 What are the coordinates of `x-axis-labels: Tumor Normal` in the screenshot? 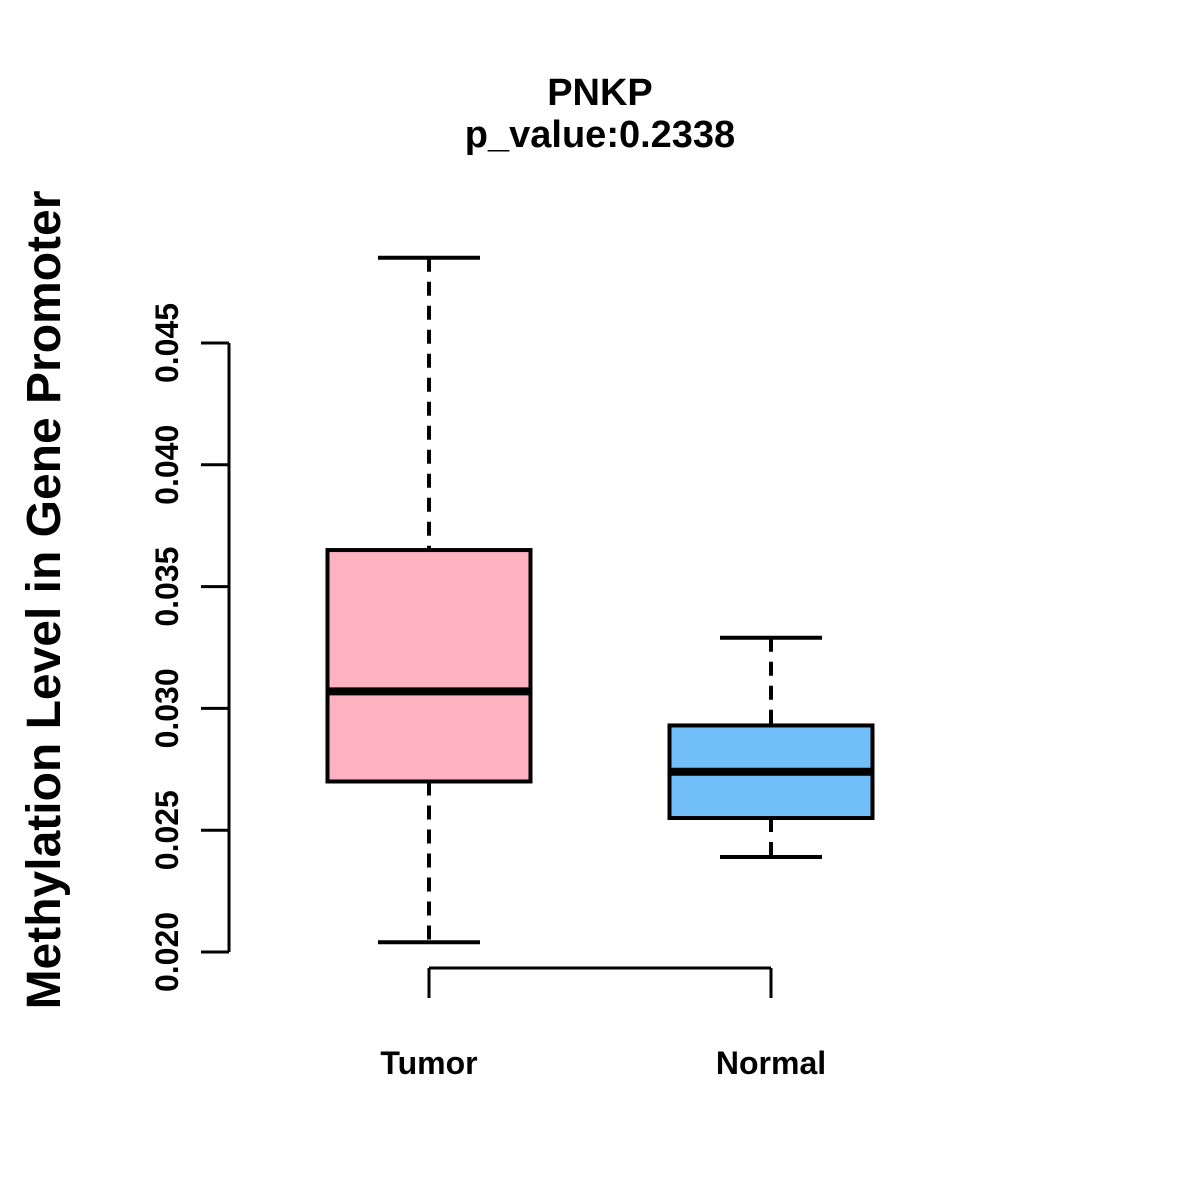 It's located at (603, 1063).